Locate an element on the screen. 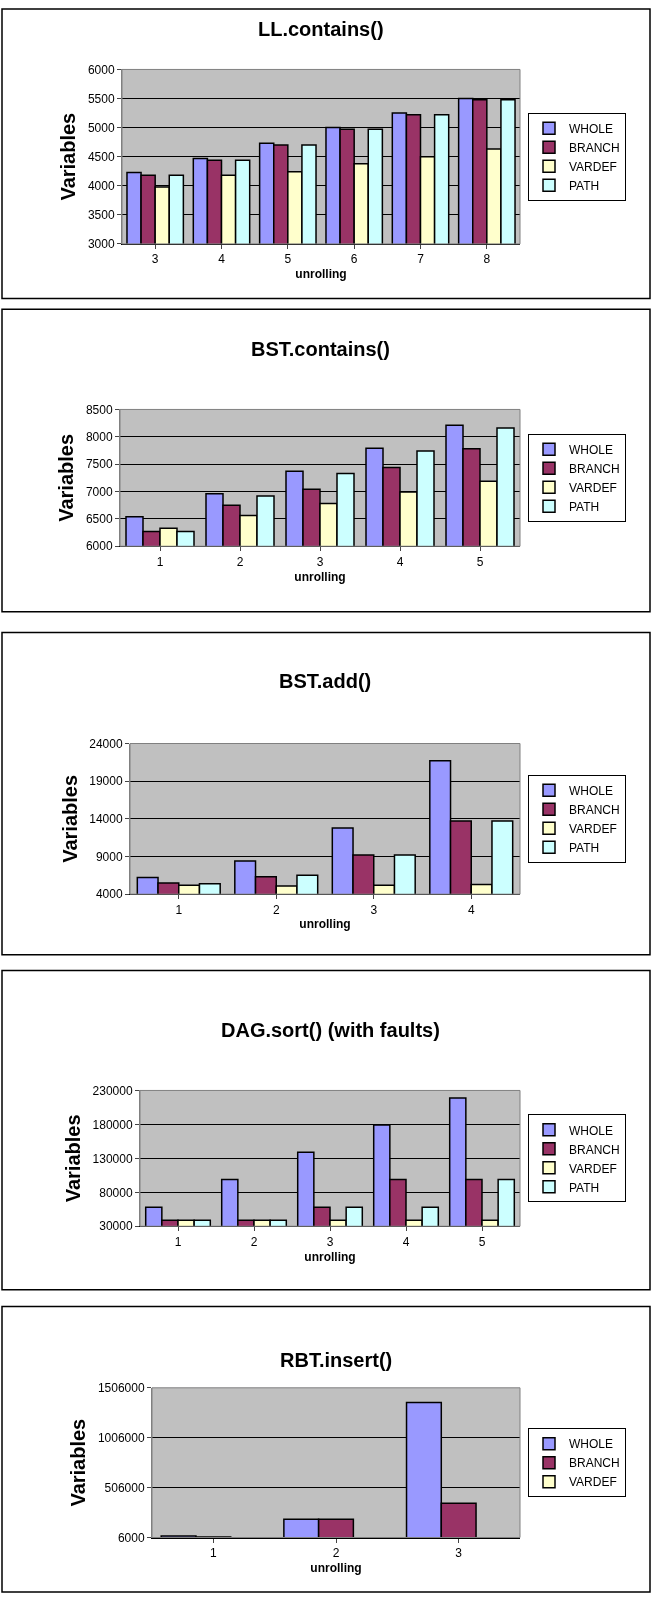 The height and width of the screenshot is (1602, 652). y-tick-label: 3000 is located at coordinates (101, 244).